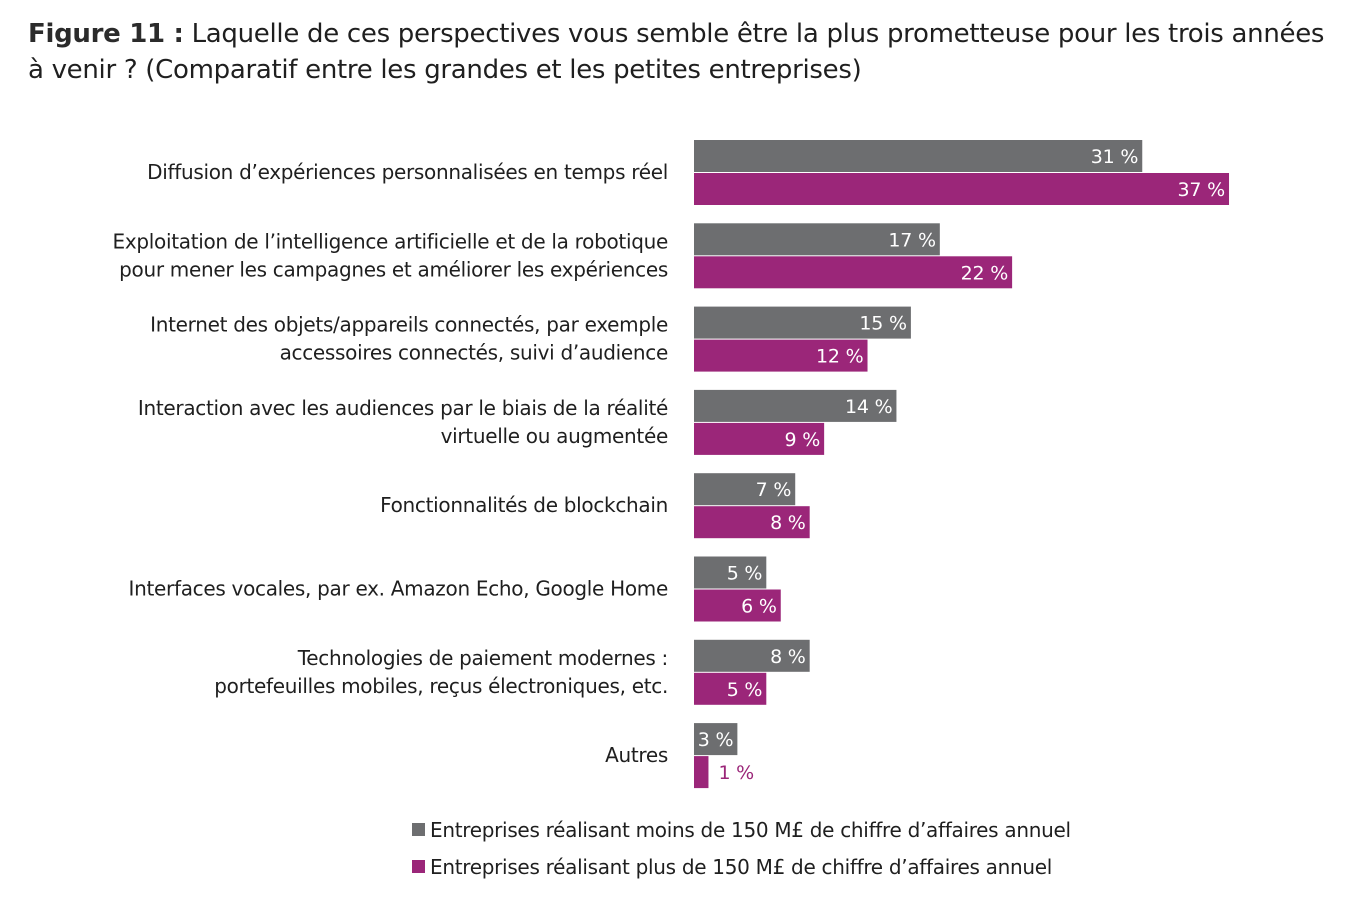  I want to click on data-label: 9 %, so click(803, 440).